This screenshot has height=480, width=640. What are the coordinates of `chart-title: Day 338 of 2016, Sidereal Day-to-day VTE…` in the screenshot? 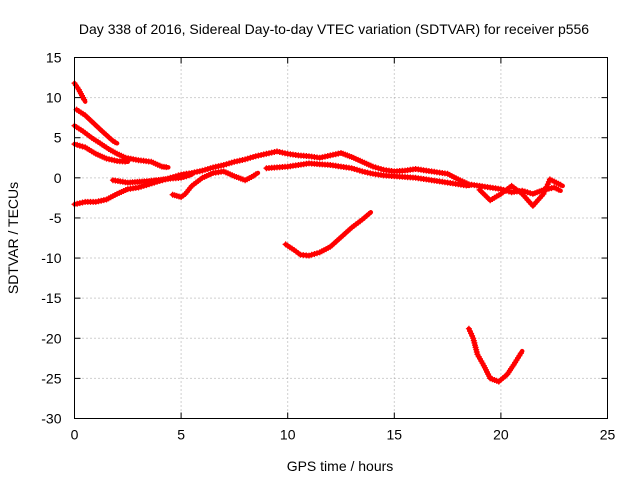 It's located at (334, 29).